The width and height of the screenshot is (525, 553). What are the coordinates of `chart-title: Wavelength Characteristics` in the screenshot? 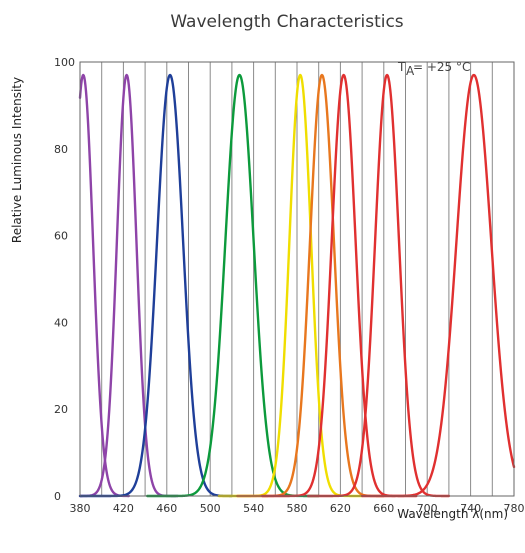 It's located at (286, 22).